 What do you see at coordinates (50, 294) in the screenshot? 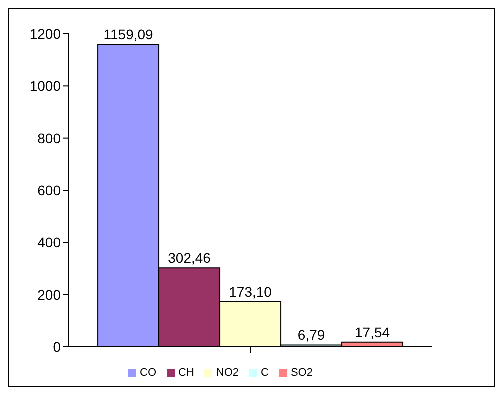
I see `y-tick-label: 200` at bounding box center [50, 294].